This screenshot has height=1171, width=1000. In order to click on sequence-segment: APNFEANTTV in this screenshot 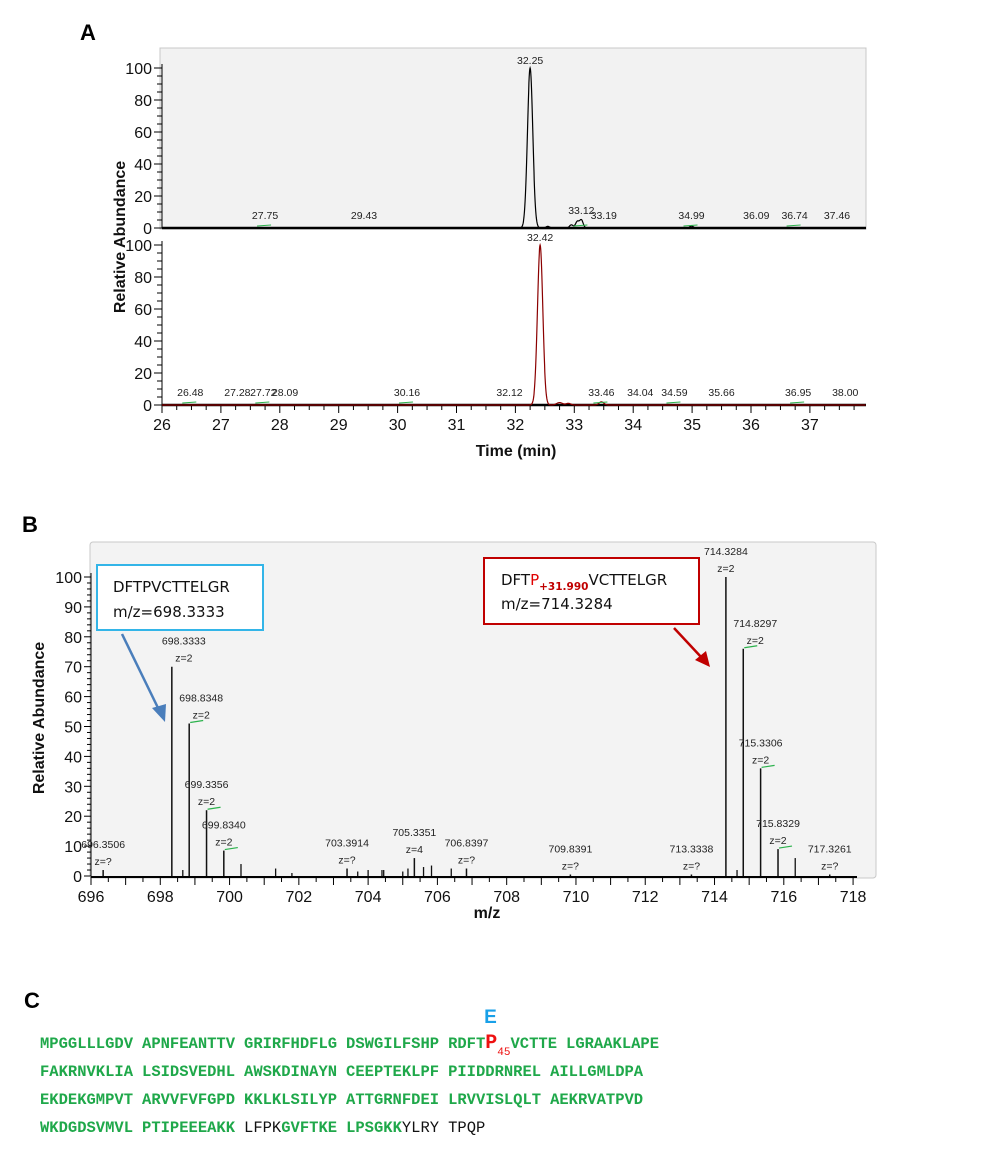, I will do `click(189, 1044)`.